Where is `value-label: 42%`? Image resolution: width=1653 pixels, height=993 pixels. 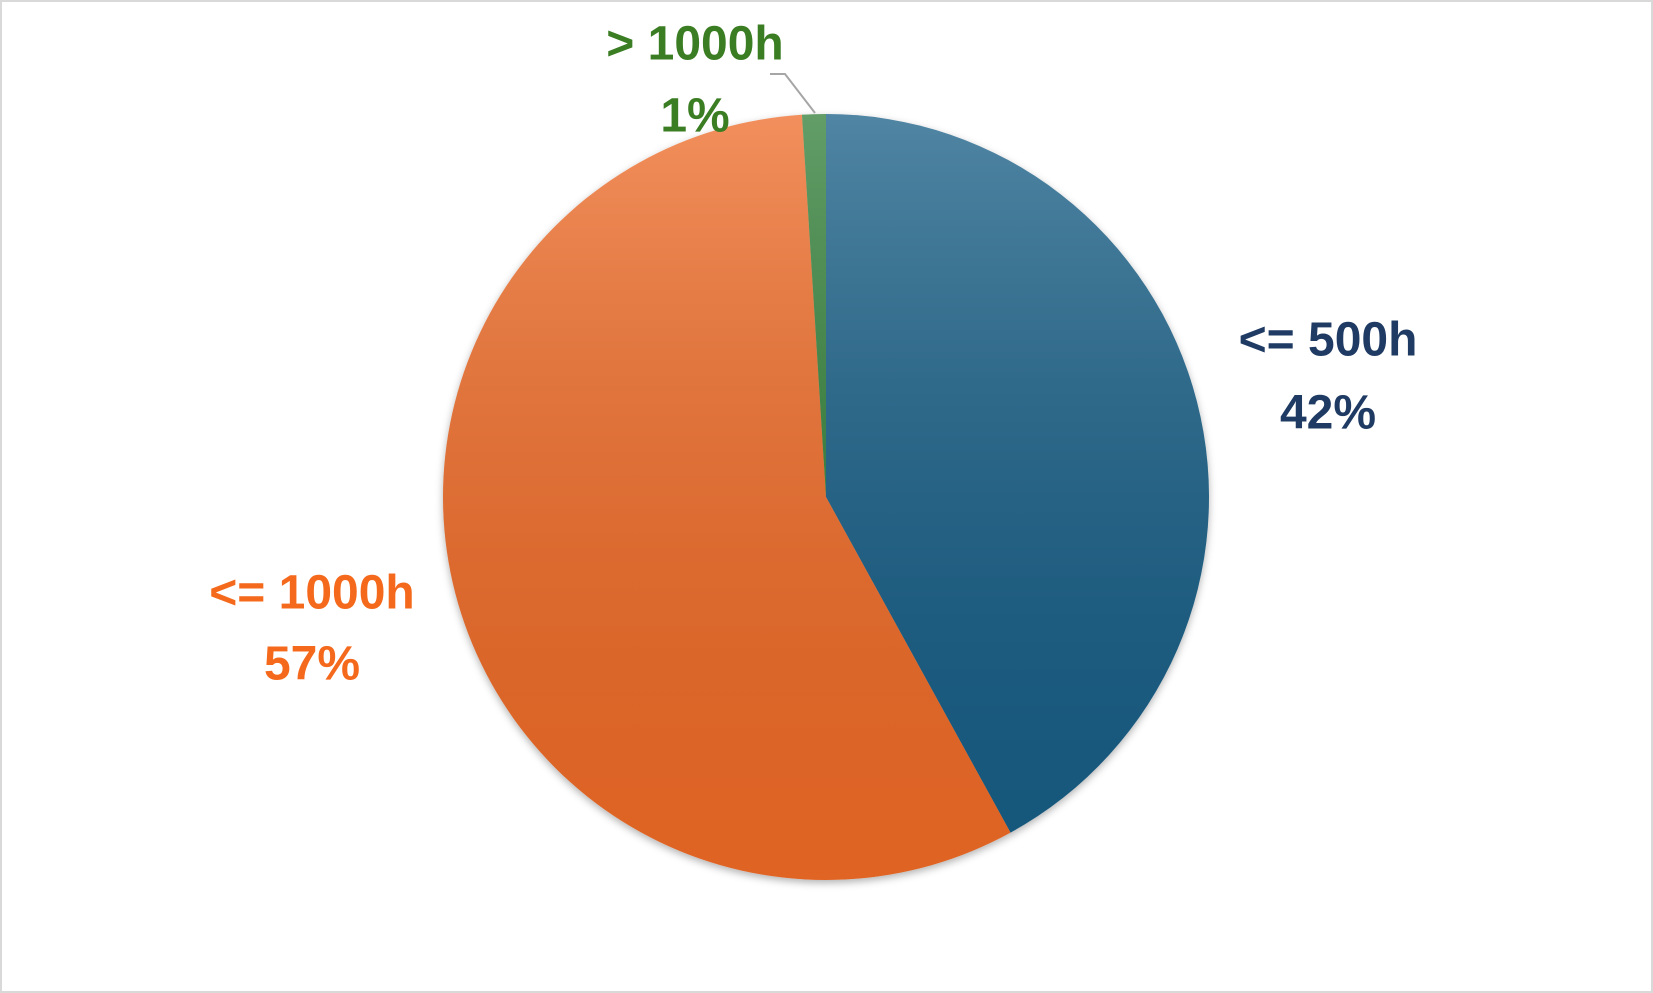 value-label: 42% is located at coordinates (1328, 413).